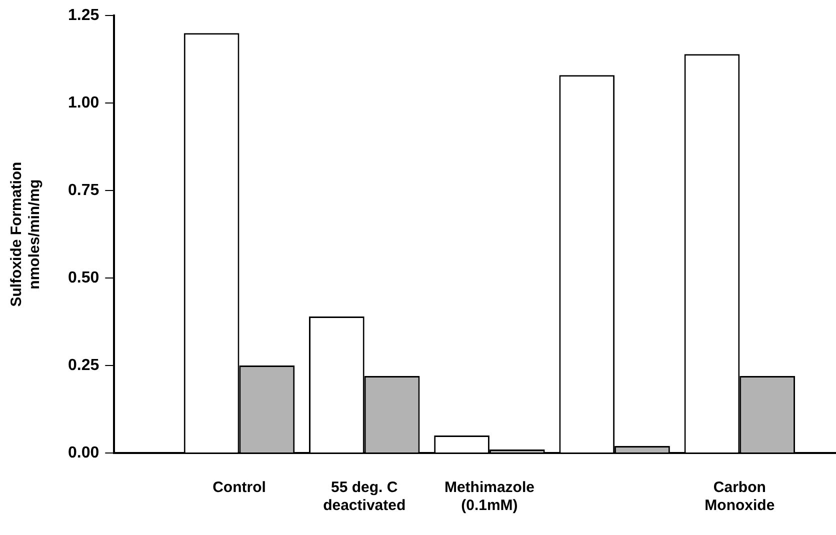 Image resolution: width=836 pixels, height=535 pixels. What do you see at coordinates (489, 496) in the screenshot?
I see `x-tick-label: Methimazole (0.1mM)` at bounding box center [489, 496].